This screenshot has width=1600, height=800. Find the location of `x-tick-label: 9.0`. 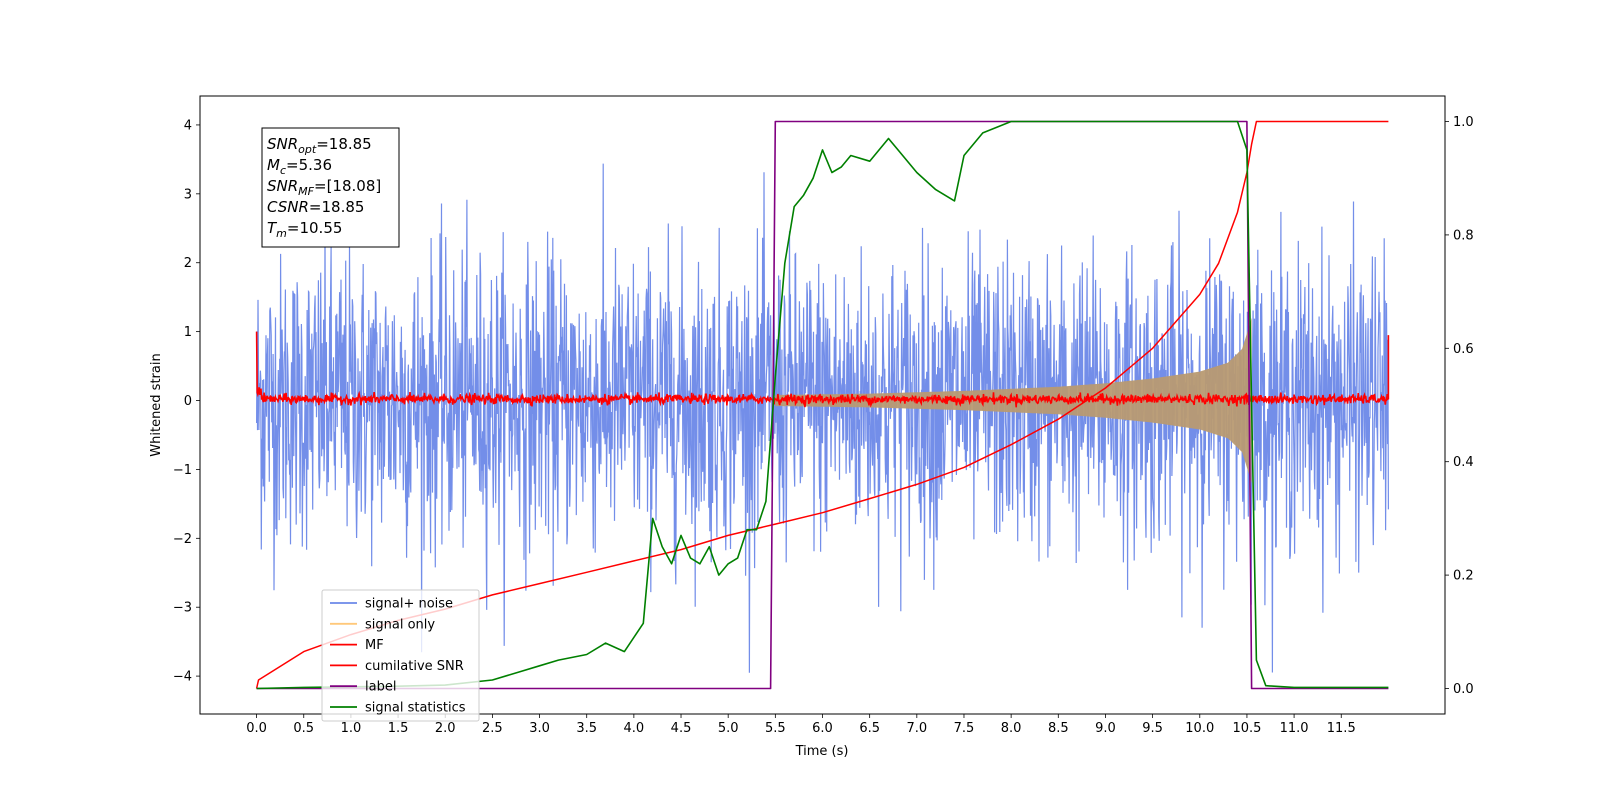

x-tick-label: 9.0 is located at coordinates (1105, 728).